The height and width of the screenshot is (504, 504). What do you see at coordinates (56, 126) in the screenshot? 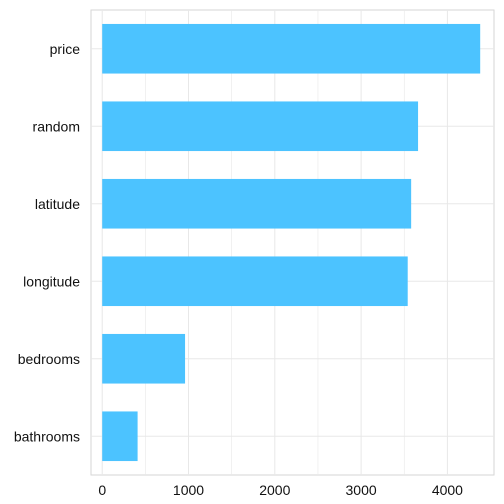
I see `y-tick-label-random: random` at bounding box center [56, 126].